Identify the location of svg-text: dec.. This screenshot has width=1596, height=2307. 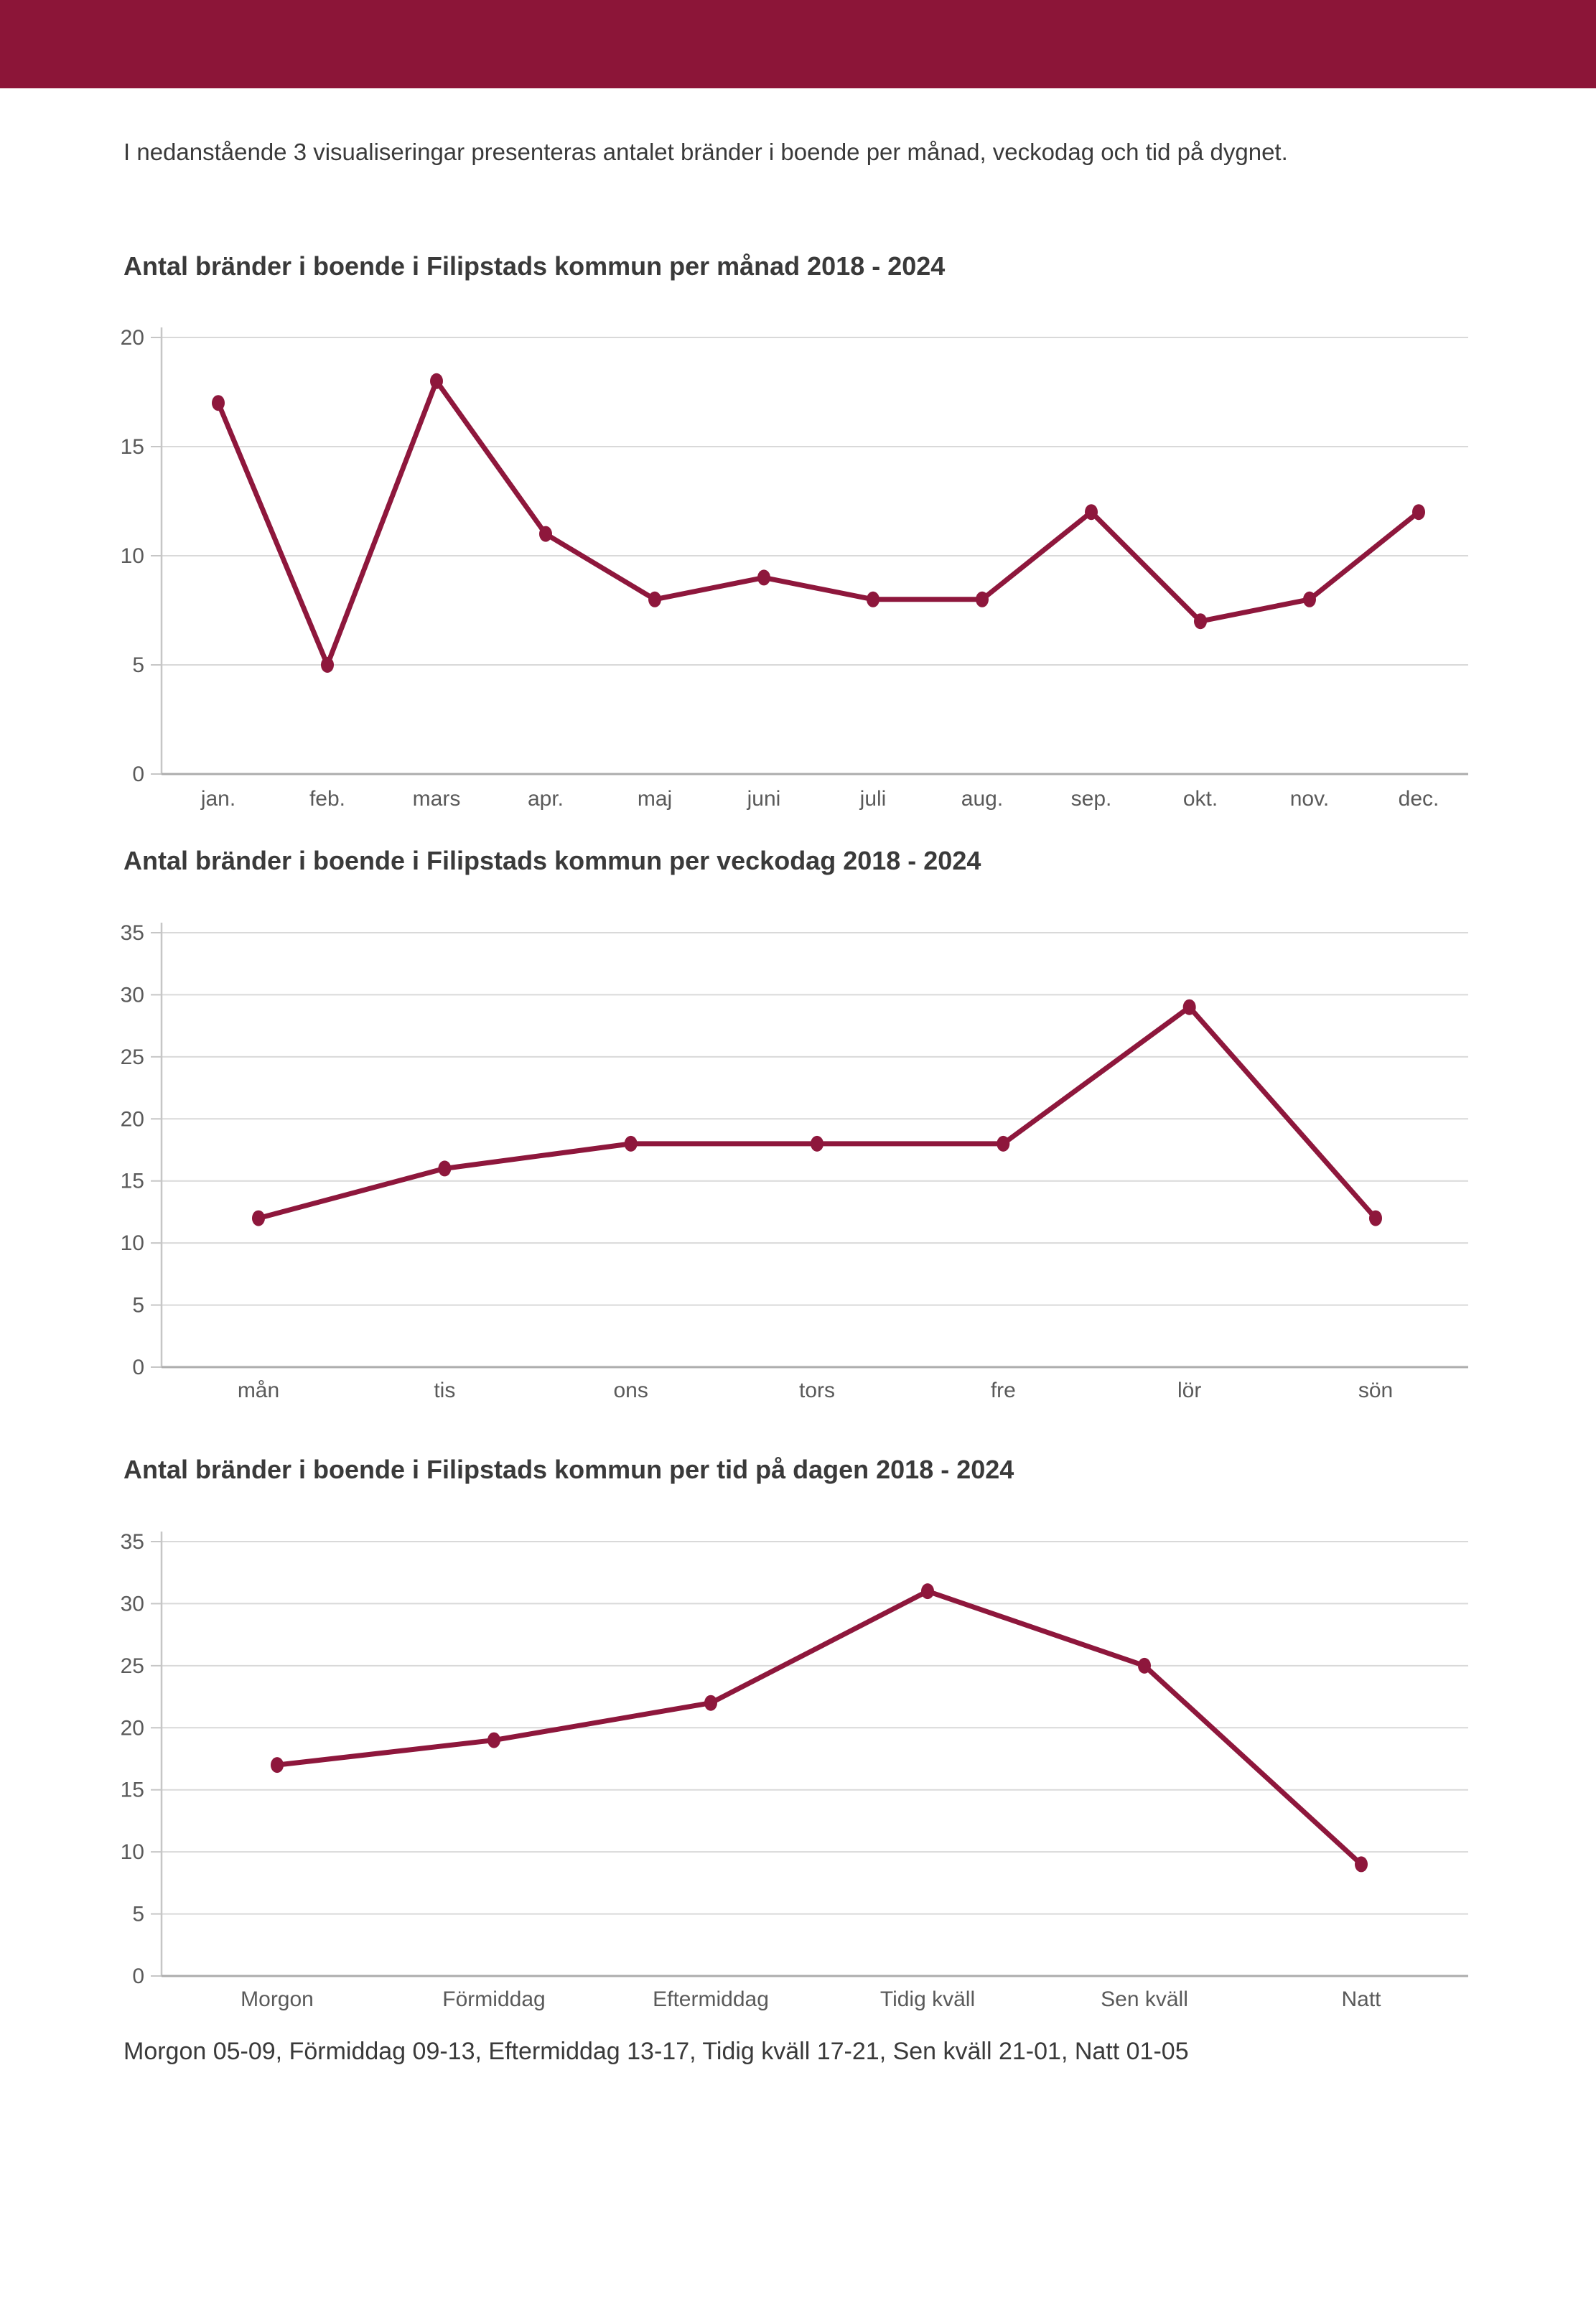
(1419, 799).